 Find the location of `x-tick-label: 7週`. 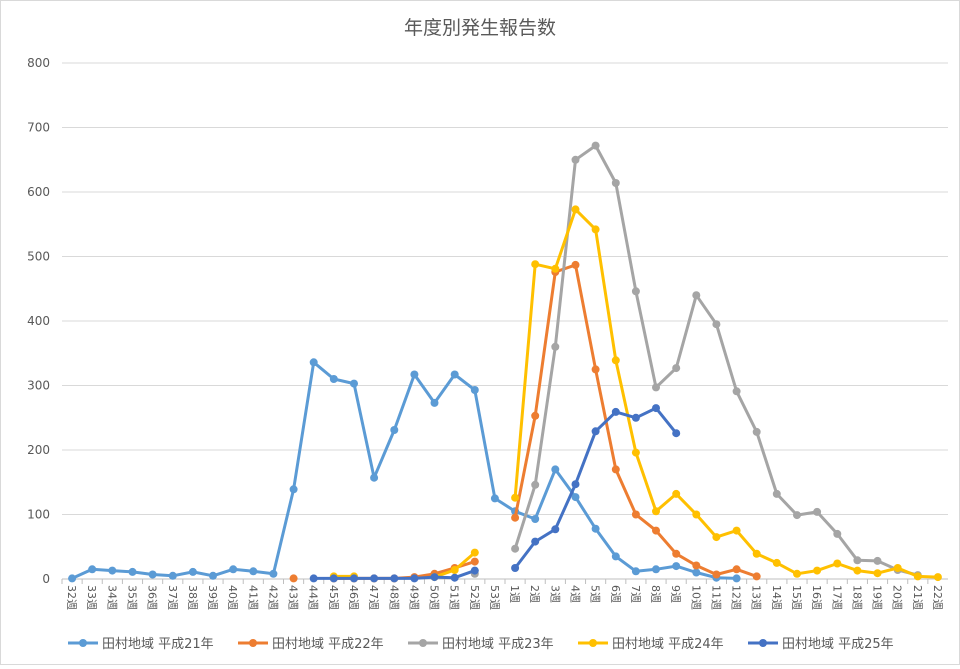

x-tick-label: 7週 is located at coordinates (635, 594).